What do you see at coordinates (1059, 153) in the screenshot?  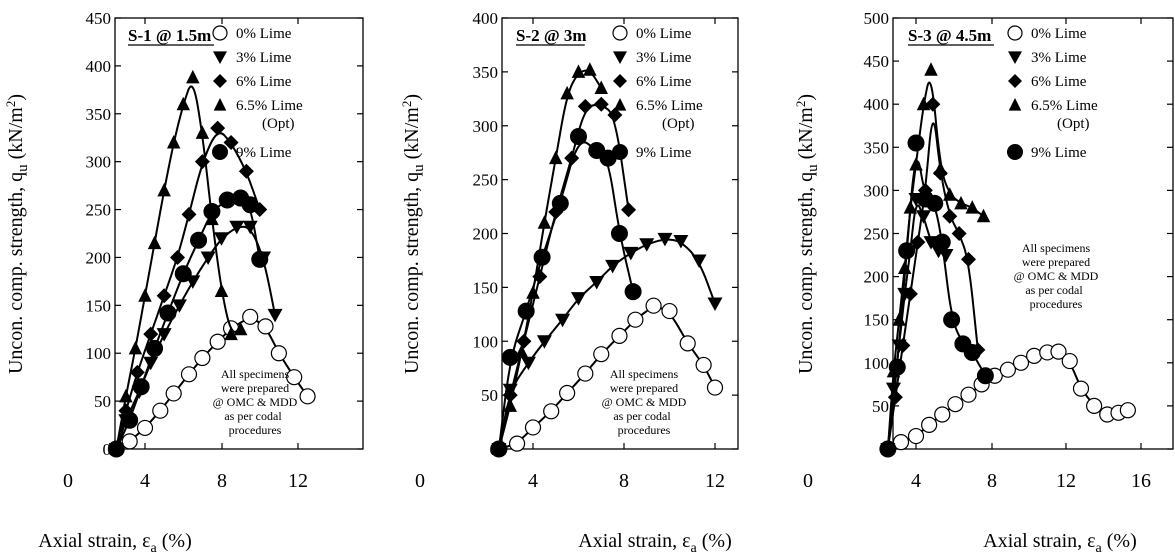 I see `legend-label: 9% Lime` at bounding box center [1059, 153].